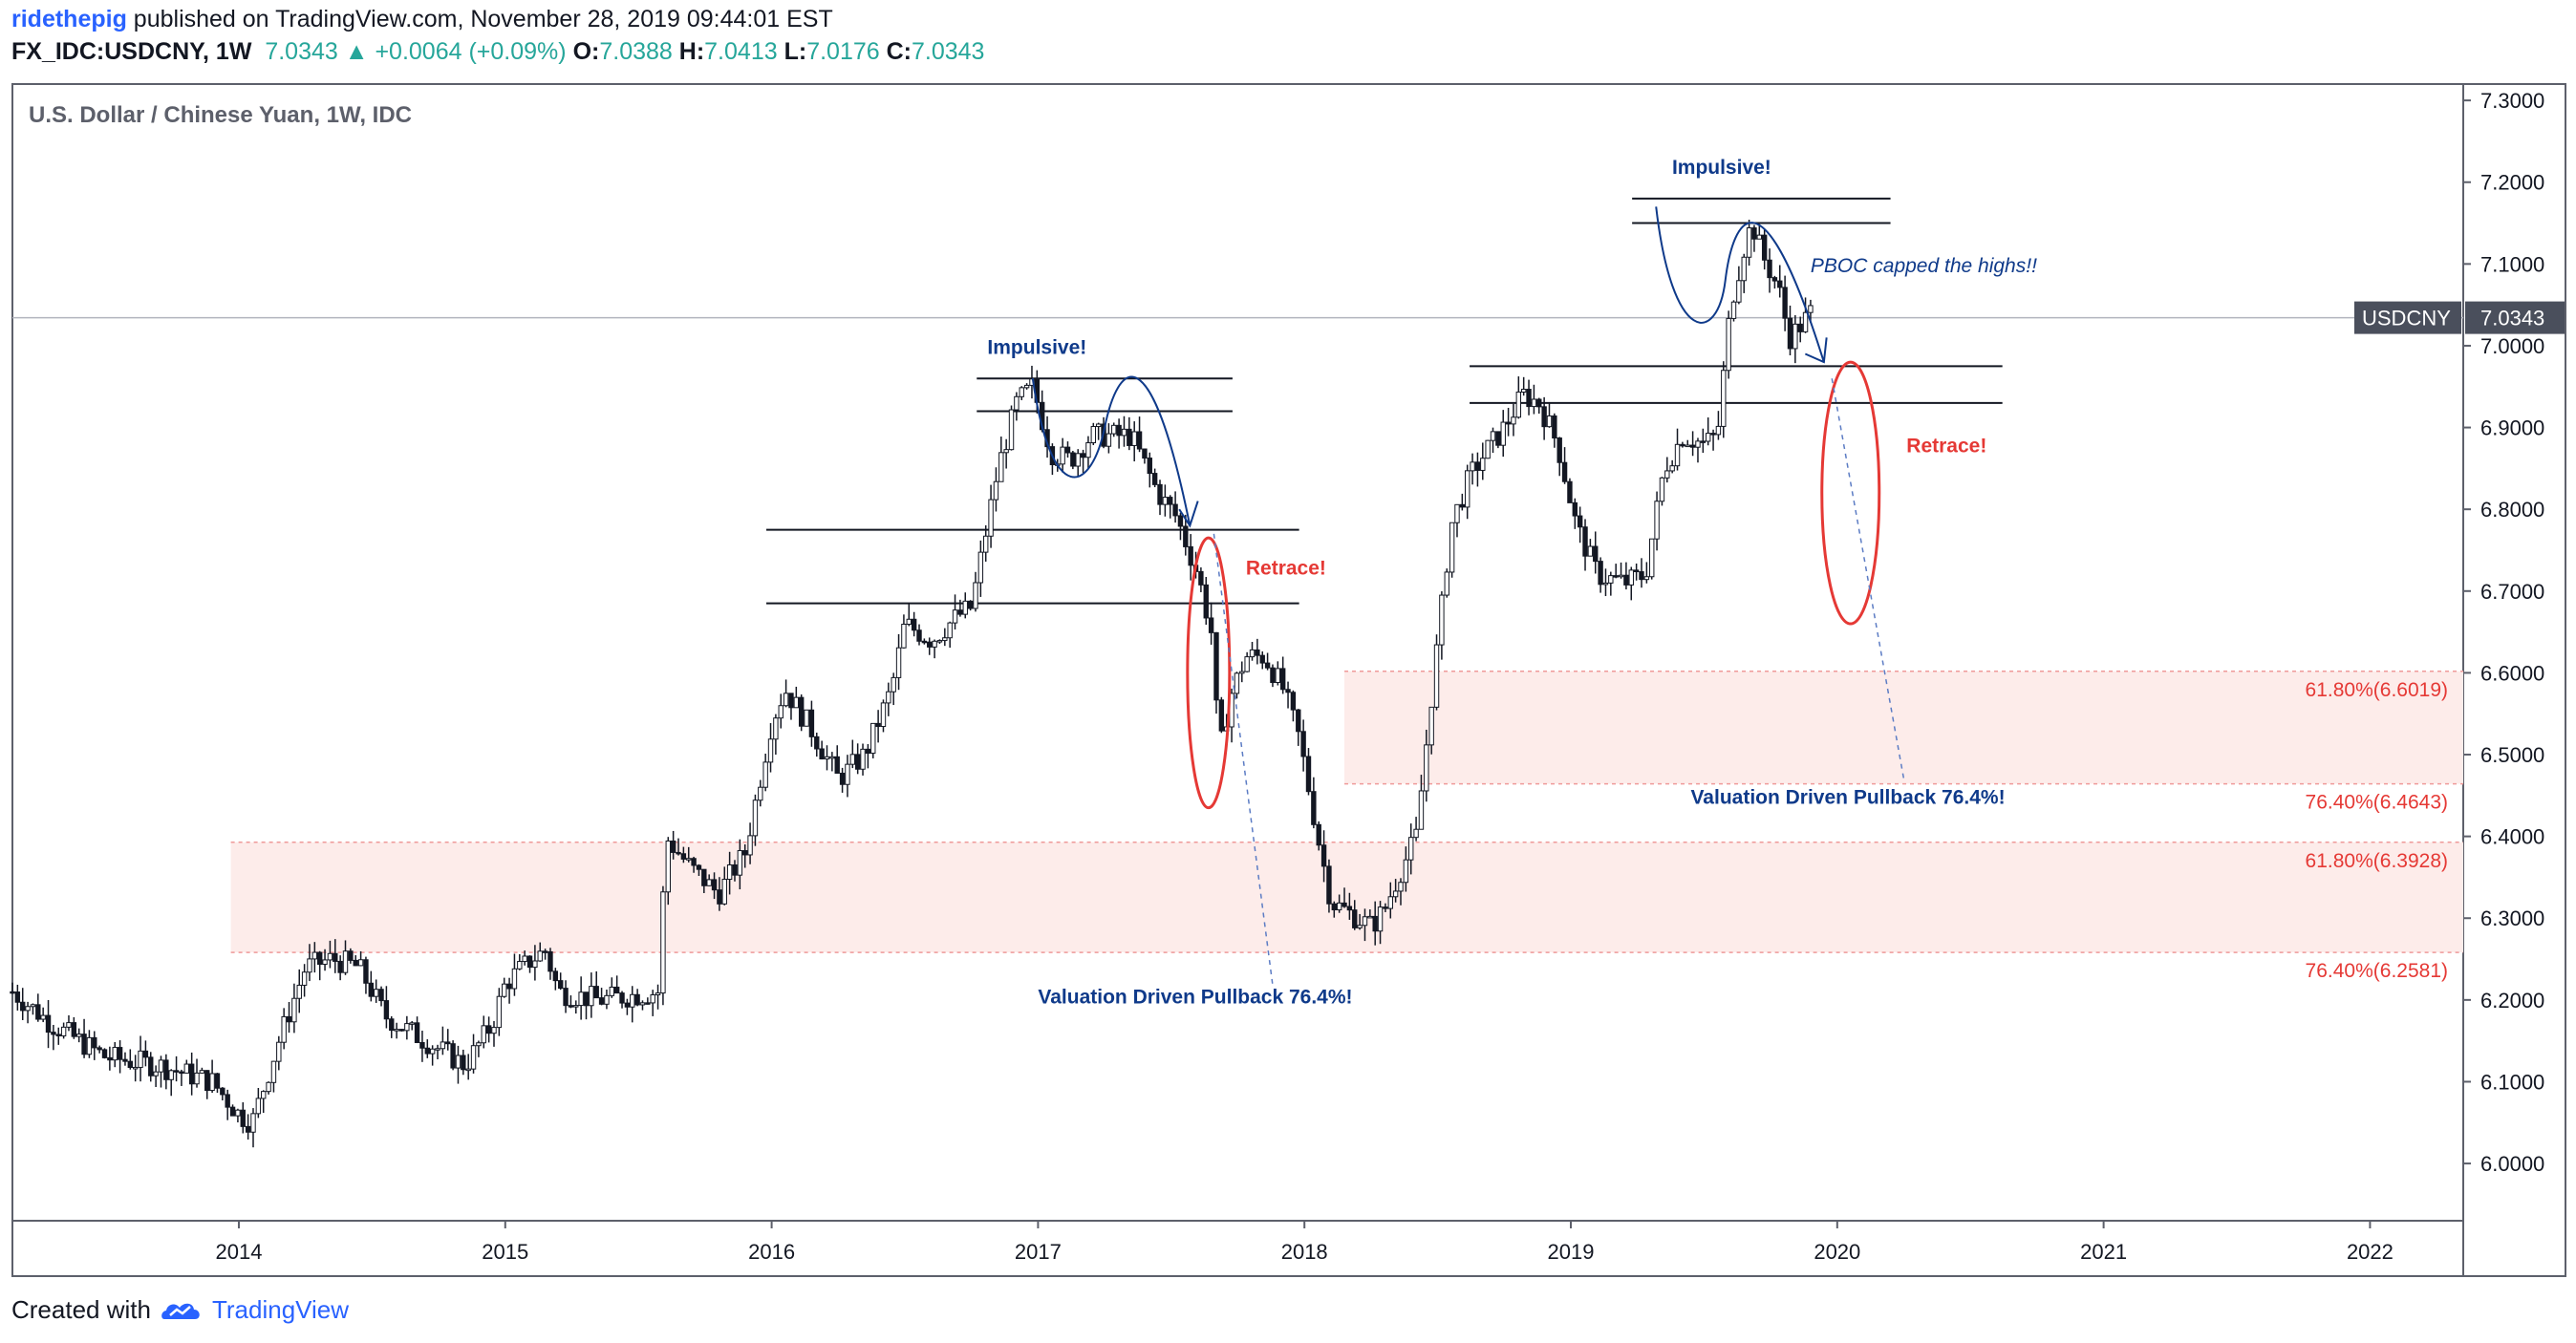 The height and width of the screenshot is (1343, 2576). What do you see at coordinates (2512, 1164) in the screenshot?
I see `y-tick-label: 6.0000` at bounding box center [2512, 1164].